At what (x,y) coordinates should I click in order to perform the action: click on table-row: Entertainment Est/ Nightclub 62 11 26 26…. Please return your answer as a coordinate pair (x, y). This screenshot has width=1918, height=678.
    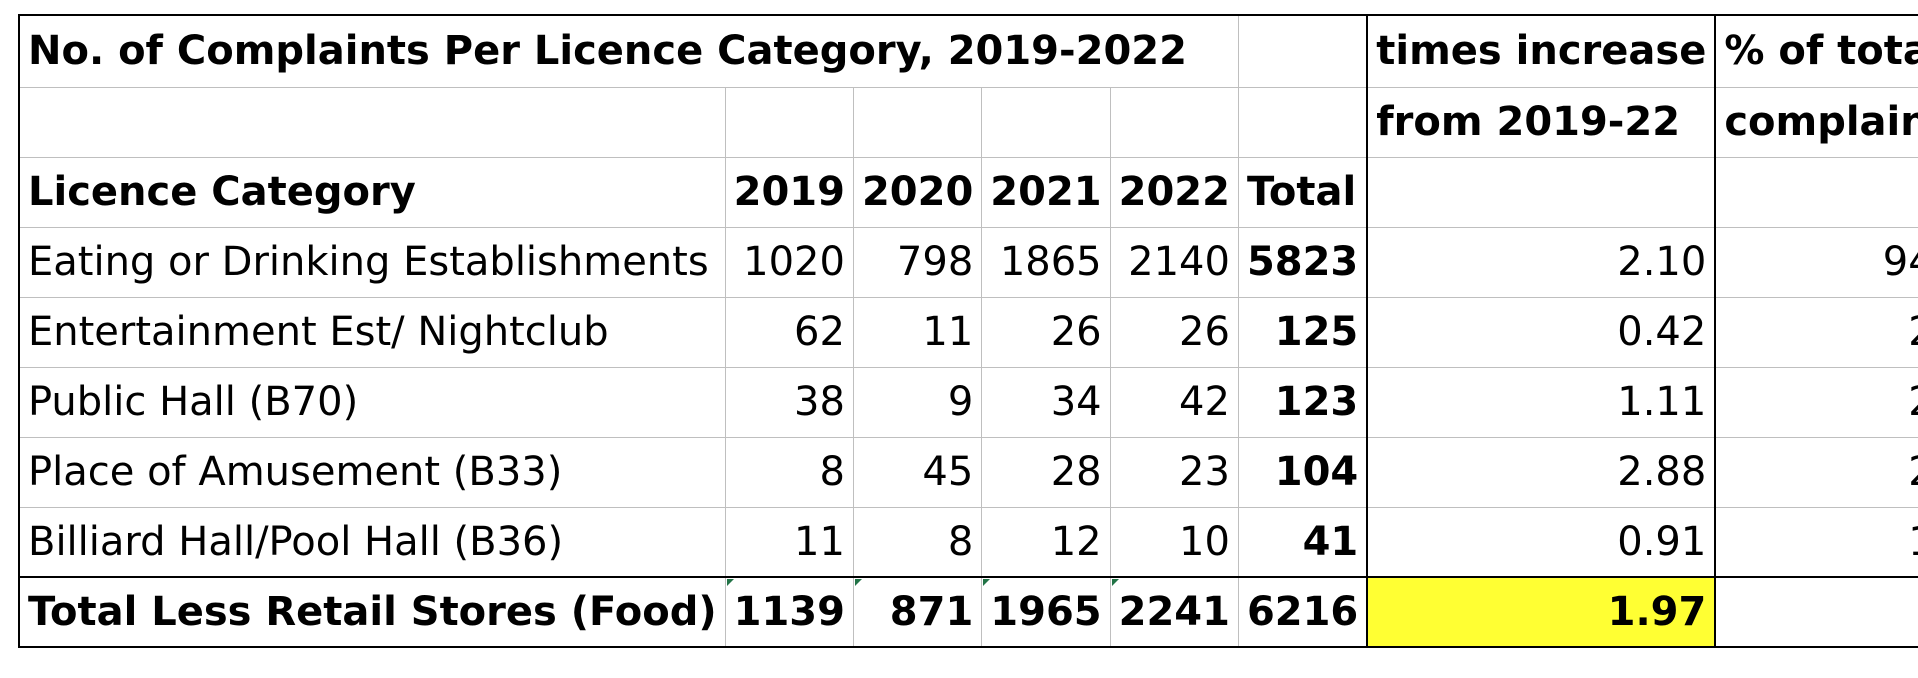
    Looking at the image, I should click on (967, 332).